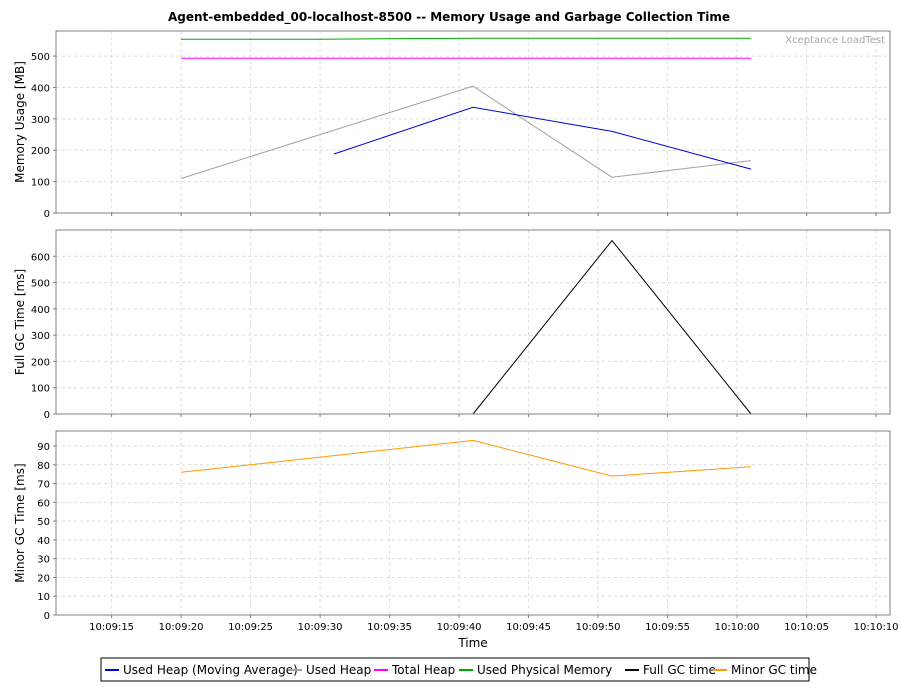 The width and height of the screenshot is (900, 694). I want to click on legend-item: Used Physical Memory, so click(535, 670).